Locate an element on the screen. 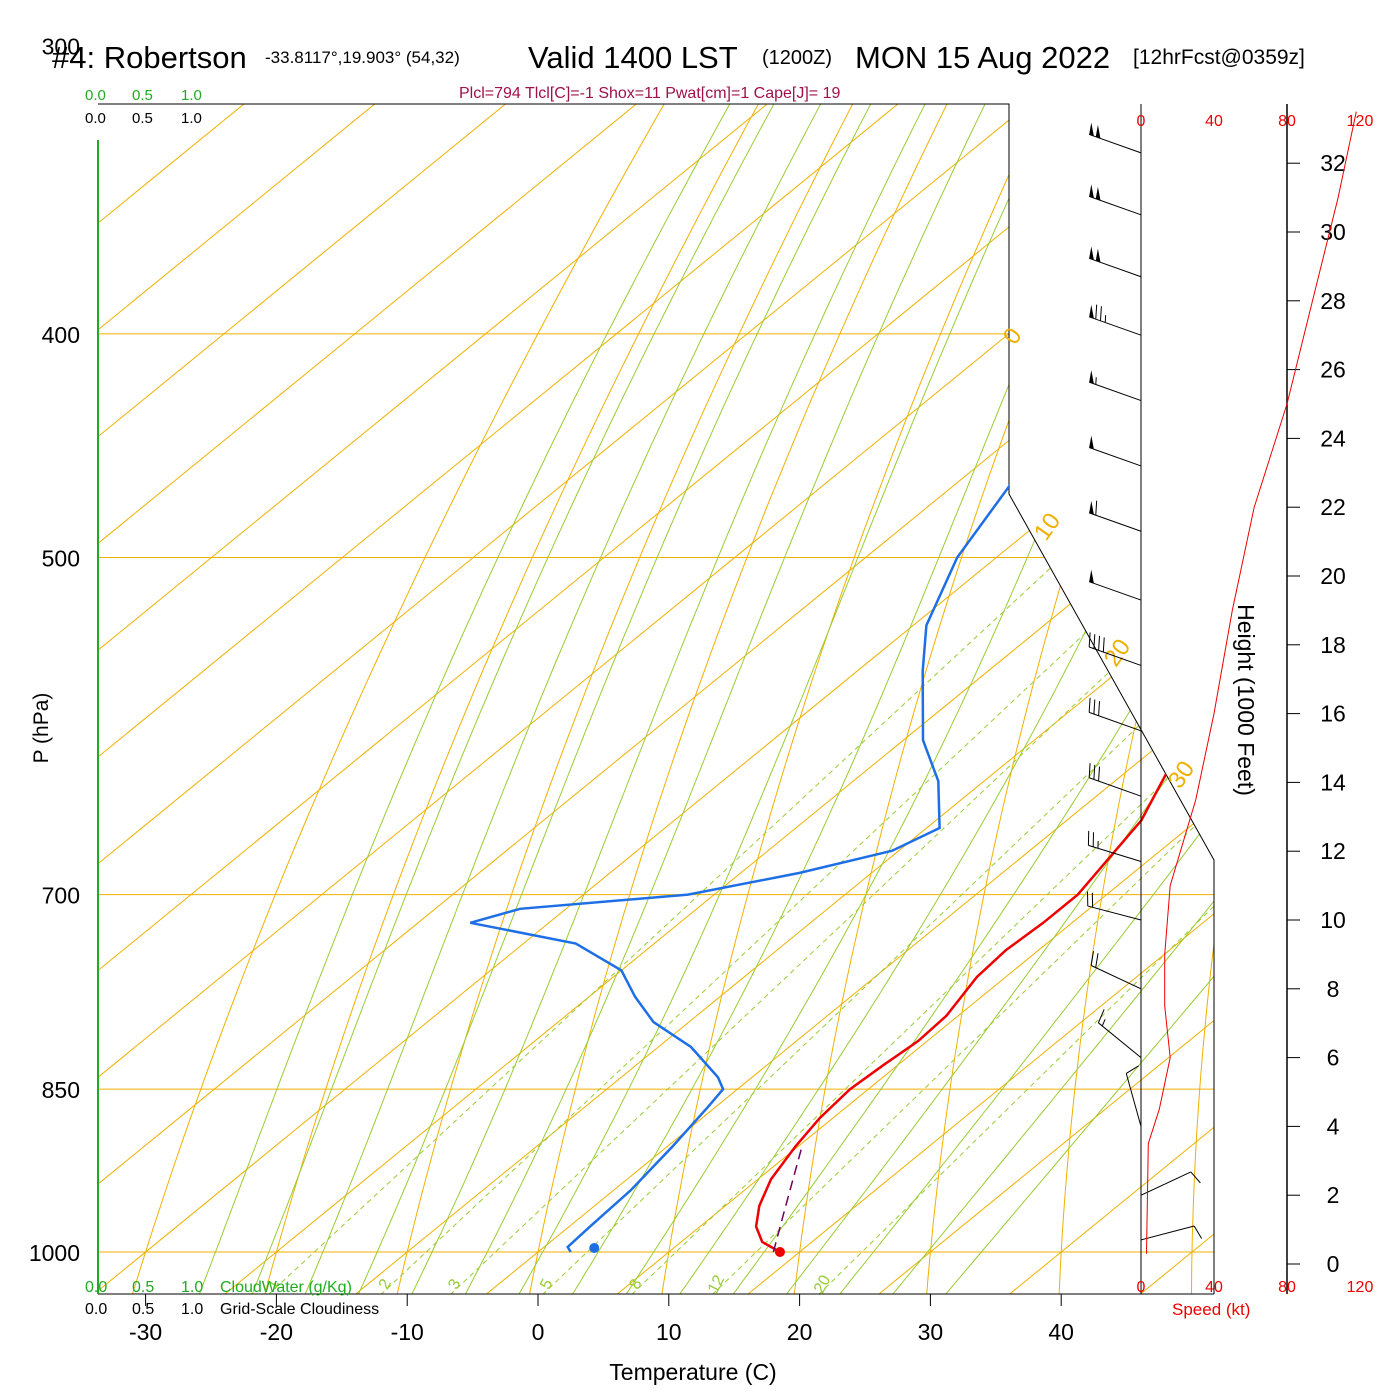  bottom-green-tick-1: 0.5 is located at coordinates (143, 1287).